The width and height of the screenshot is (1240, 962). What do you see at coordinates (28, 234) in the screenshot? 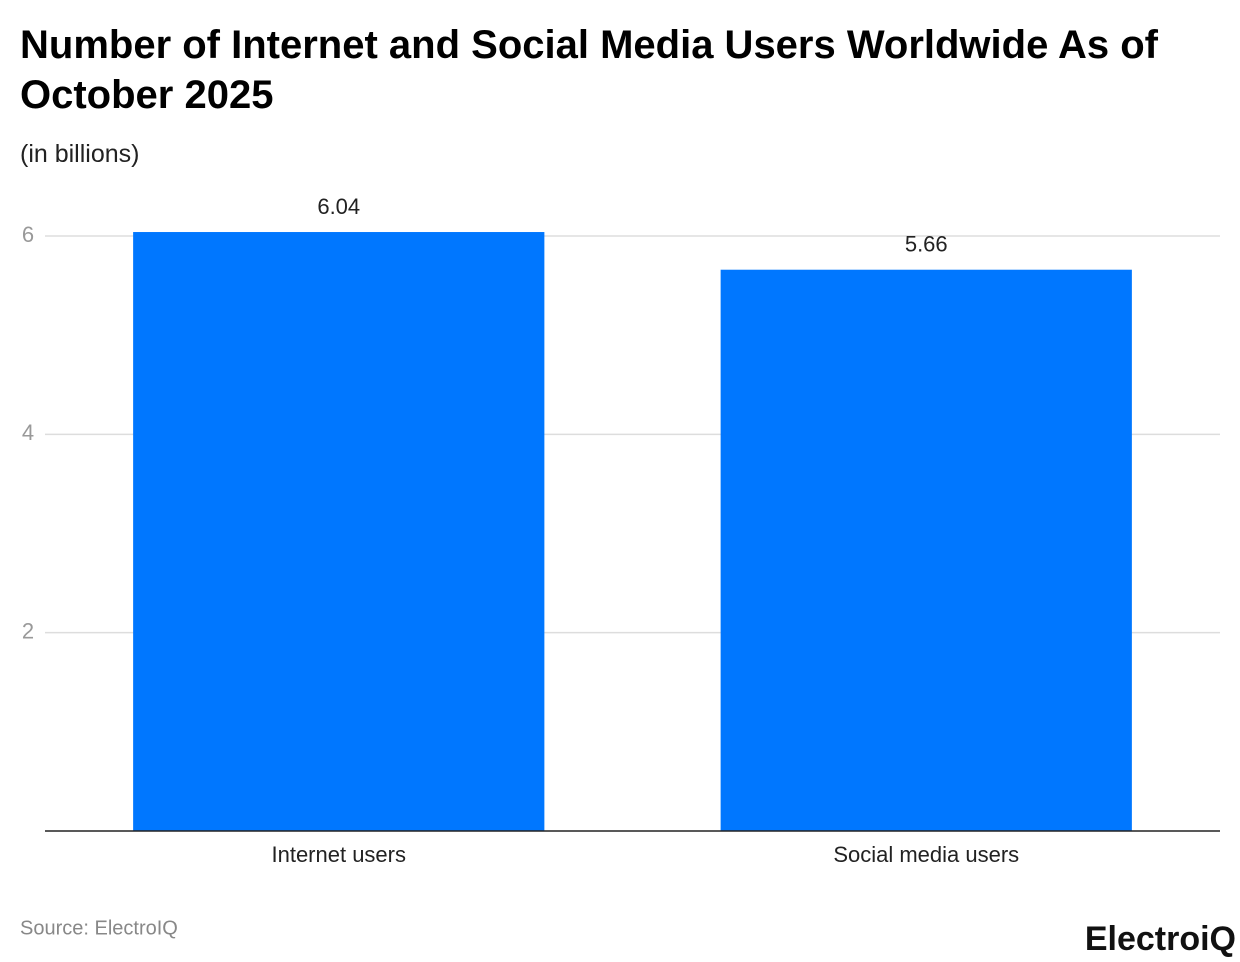
I see `y-tick-label: 6` at bounding box center [28, 234].